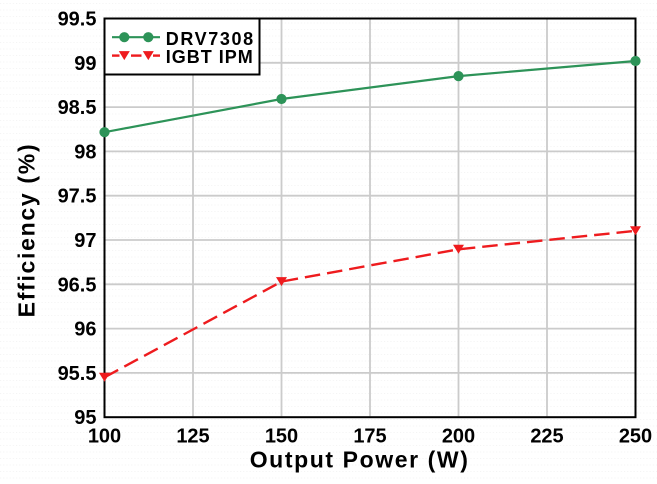 The image size is (657, 484). What do you see at coordinates (192, 437) in the screenshot?
I see `svg-text: 125` at bounding box center [192, 437].